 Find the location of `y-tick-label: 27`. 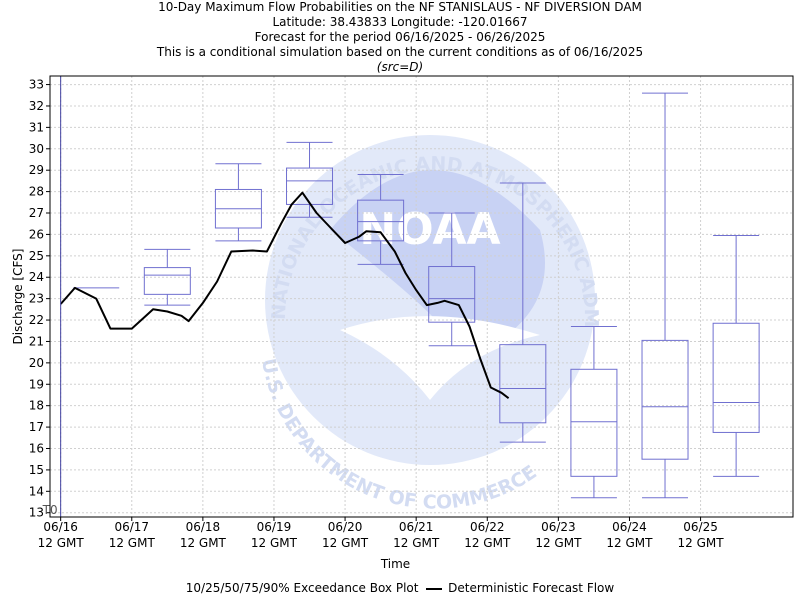

y-tick-label: 27 is located at coordinates (36, 213).